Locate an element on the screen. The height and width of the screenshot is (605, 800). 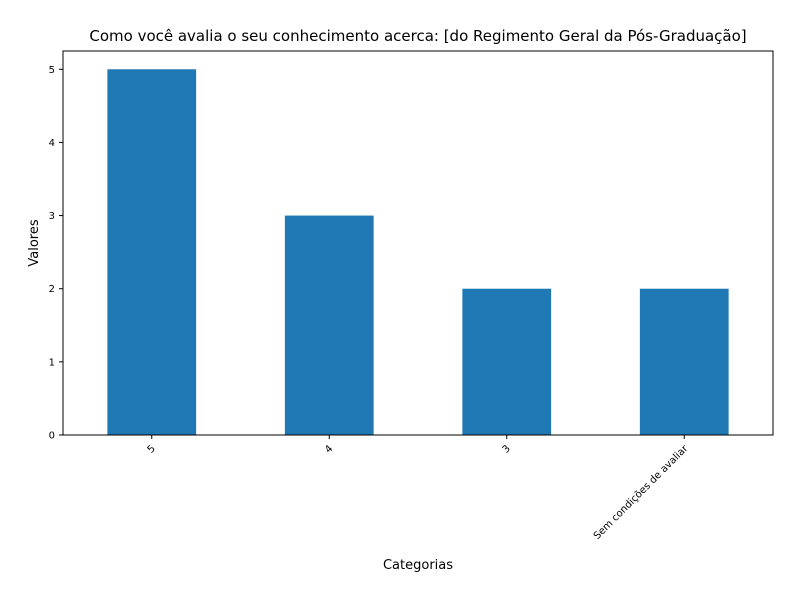
x-tick-label: 5 is located at coordinates (152, 449).